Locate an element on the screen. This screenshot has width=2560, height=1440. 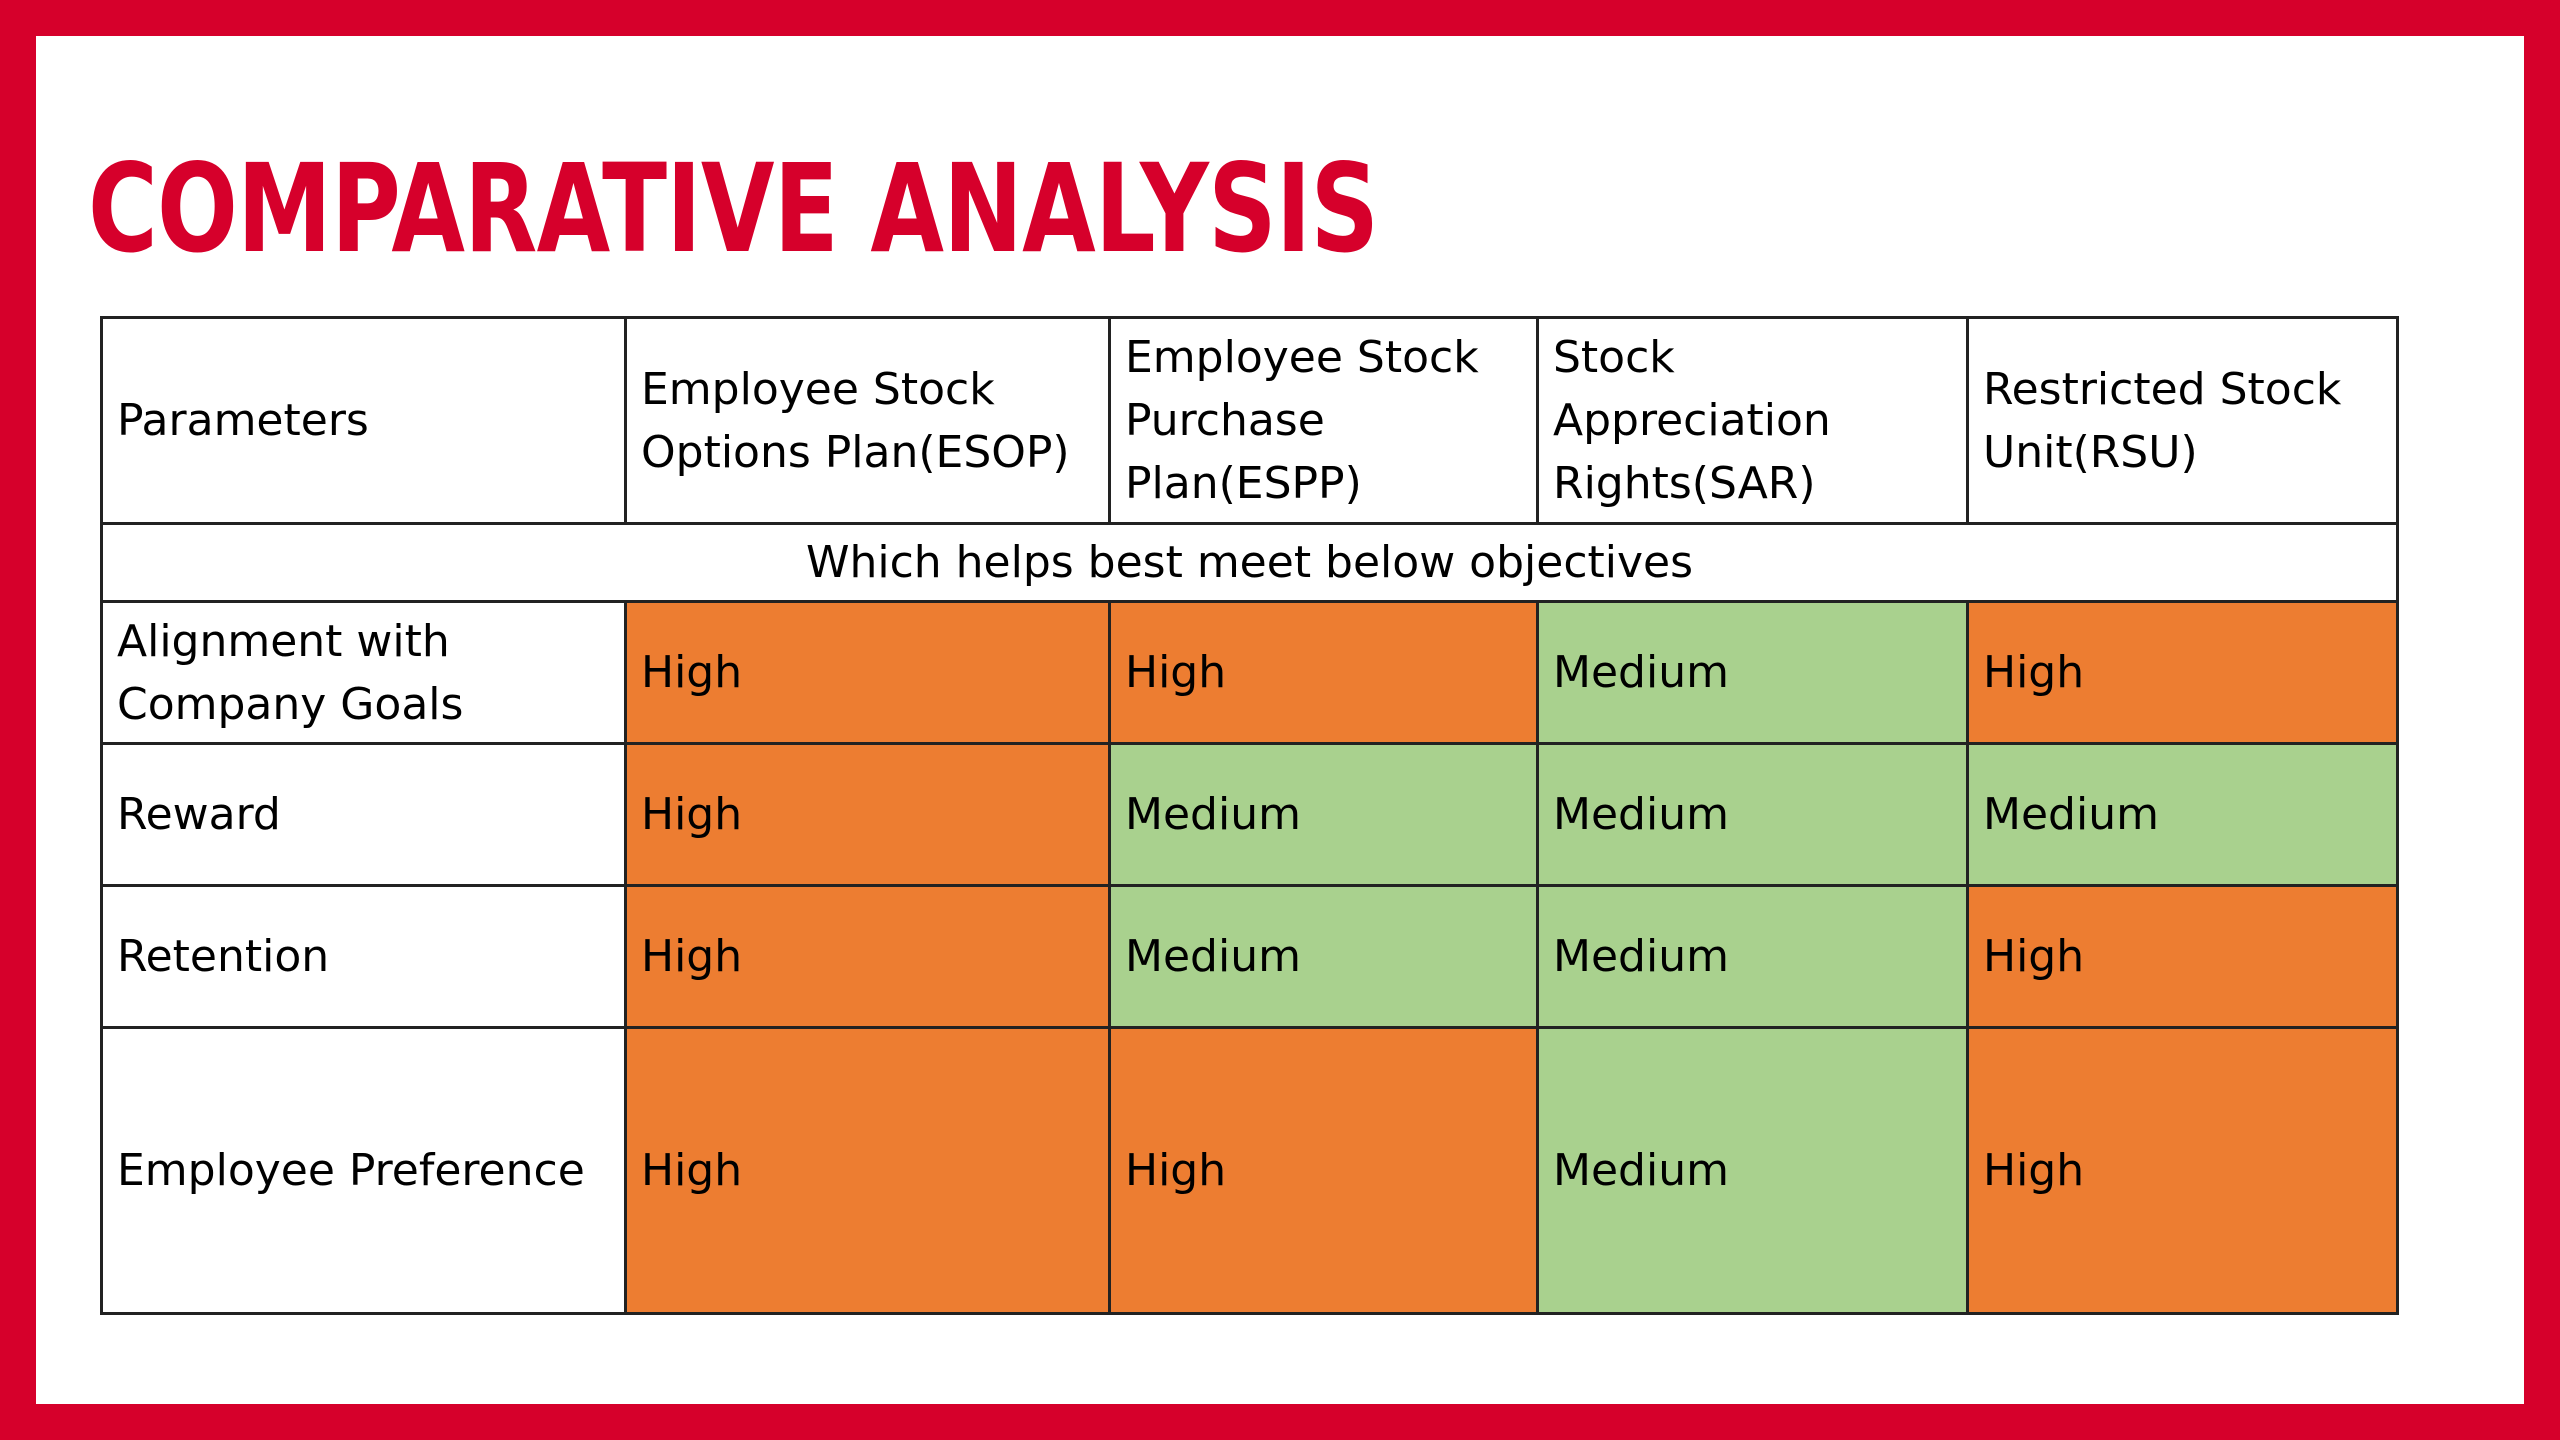
parameter-cell: Employee Preference is located at coordinates (363, 1170).